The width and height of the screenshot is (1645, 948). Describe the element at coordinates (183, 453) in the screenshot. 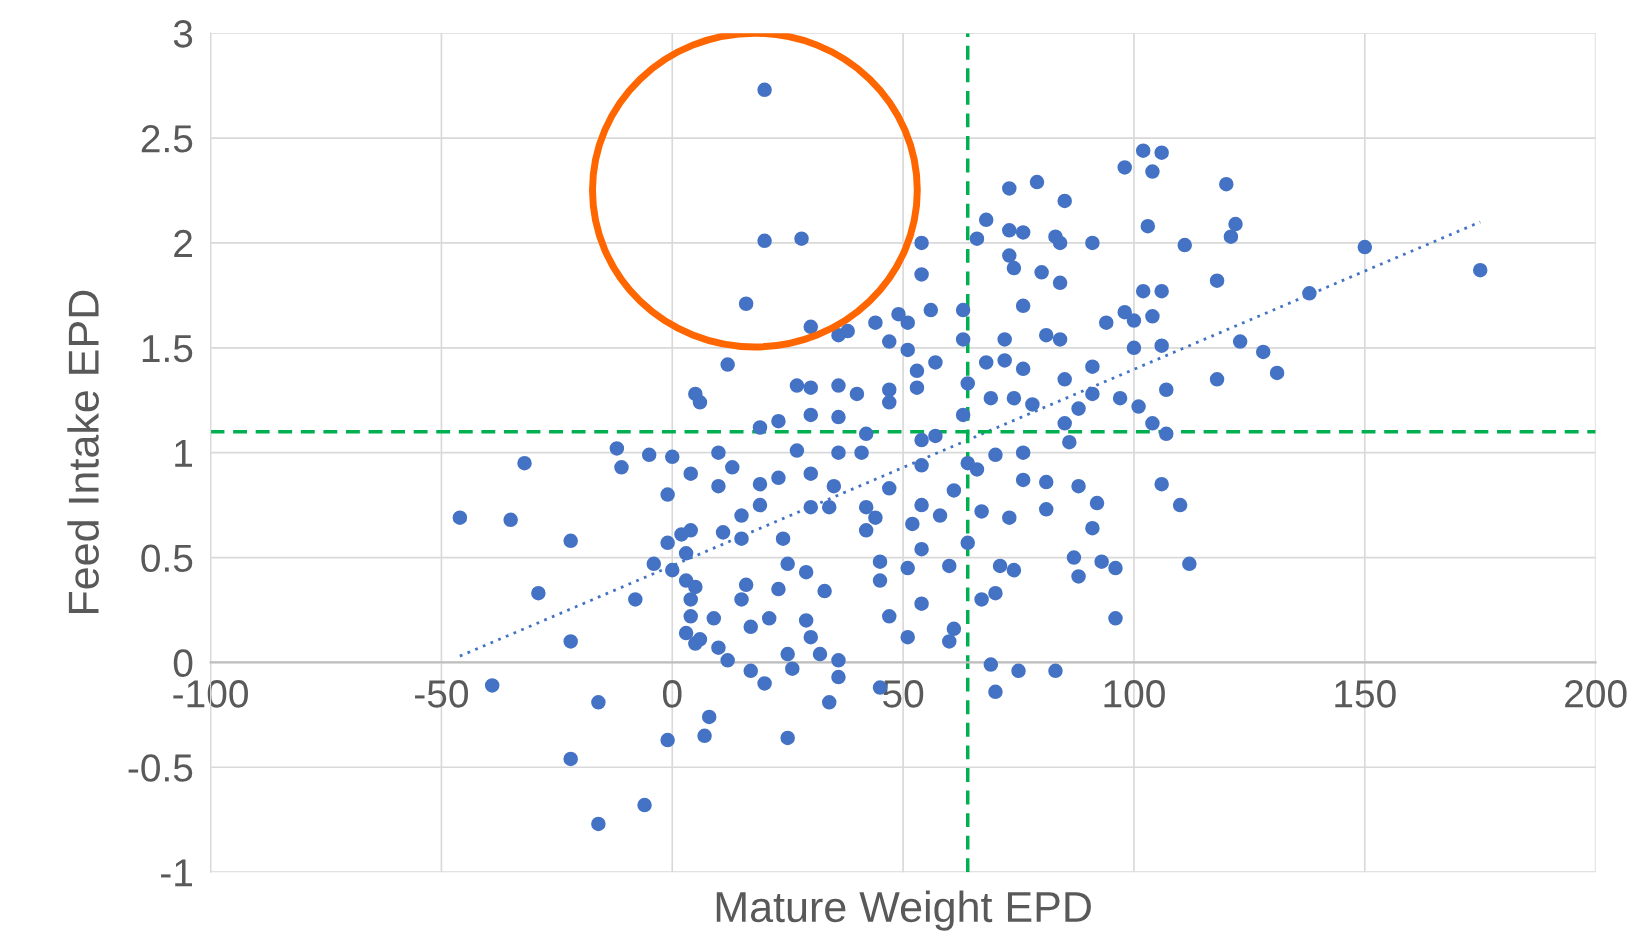

I see `y-tick-label: 1` at that location.